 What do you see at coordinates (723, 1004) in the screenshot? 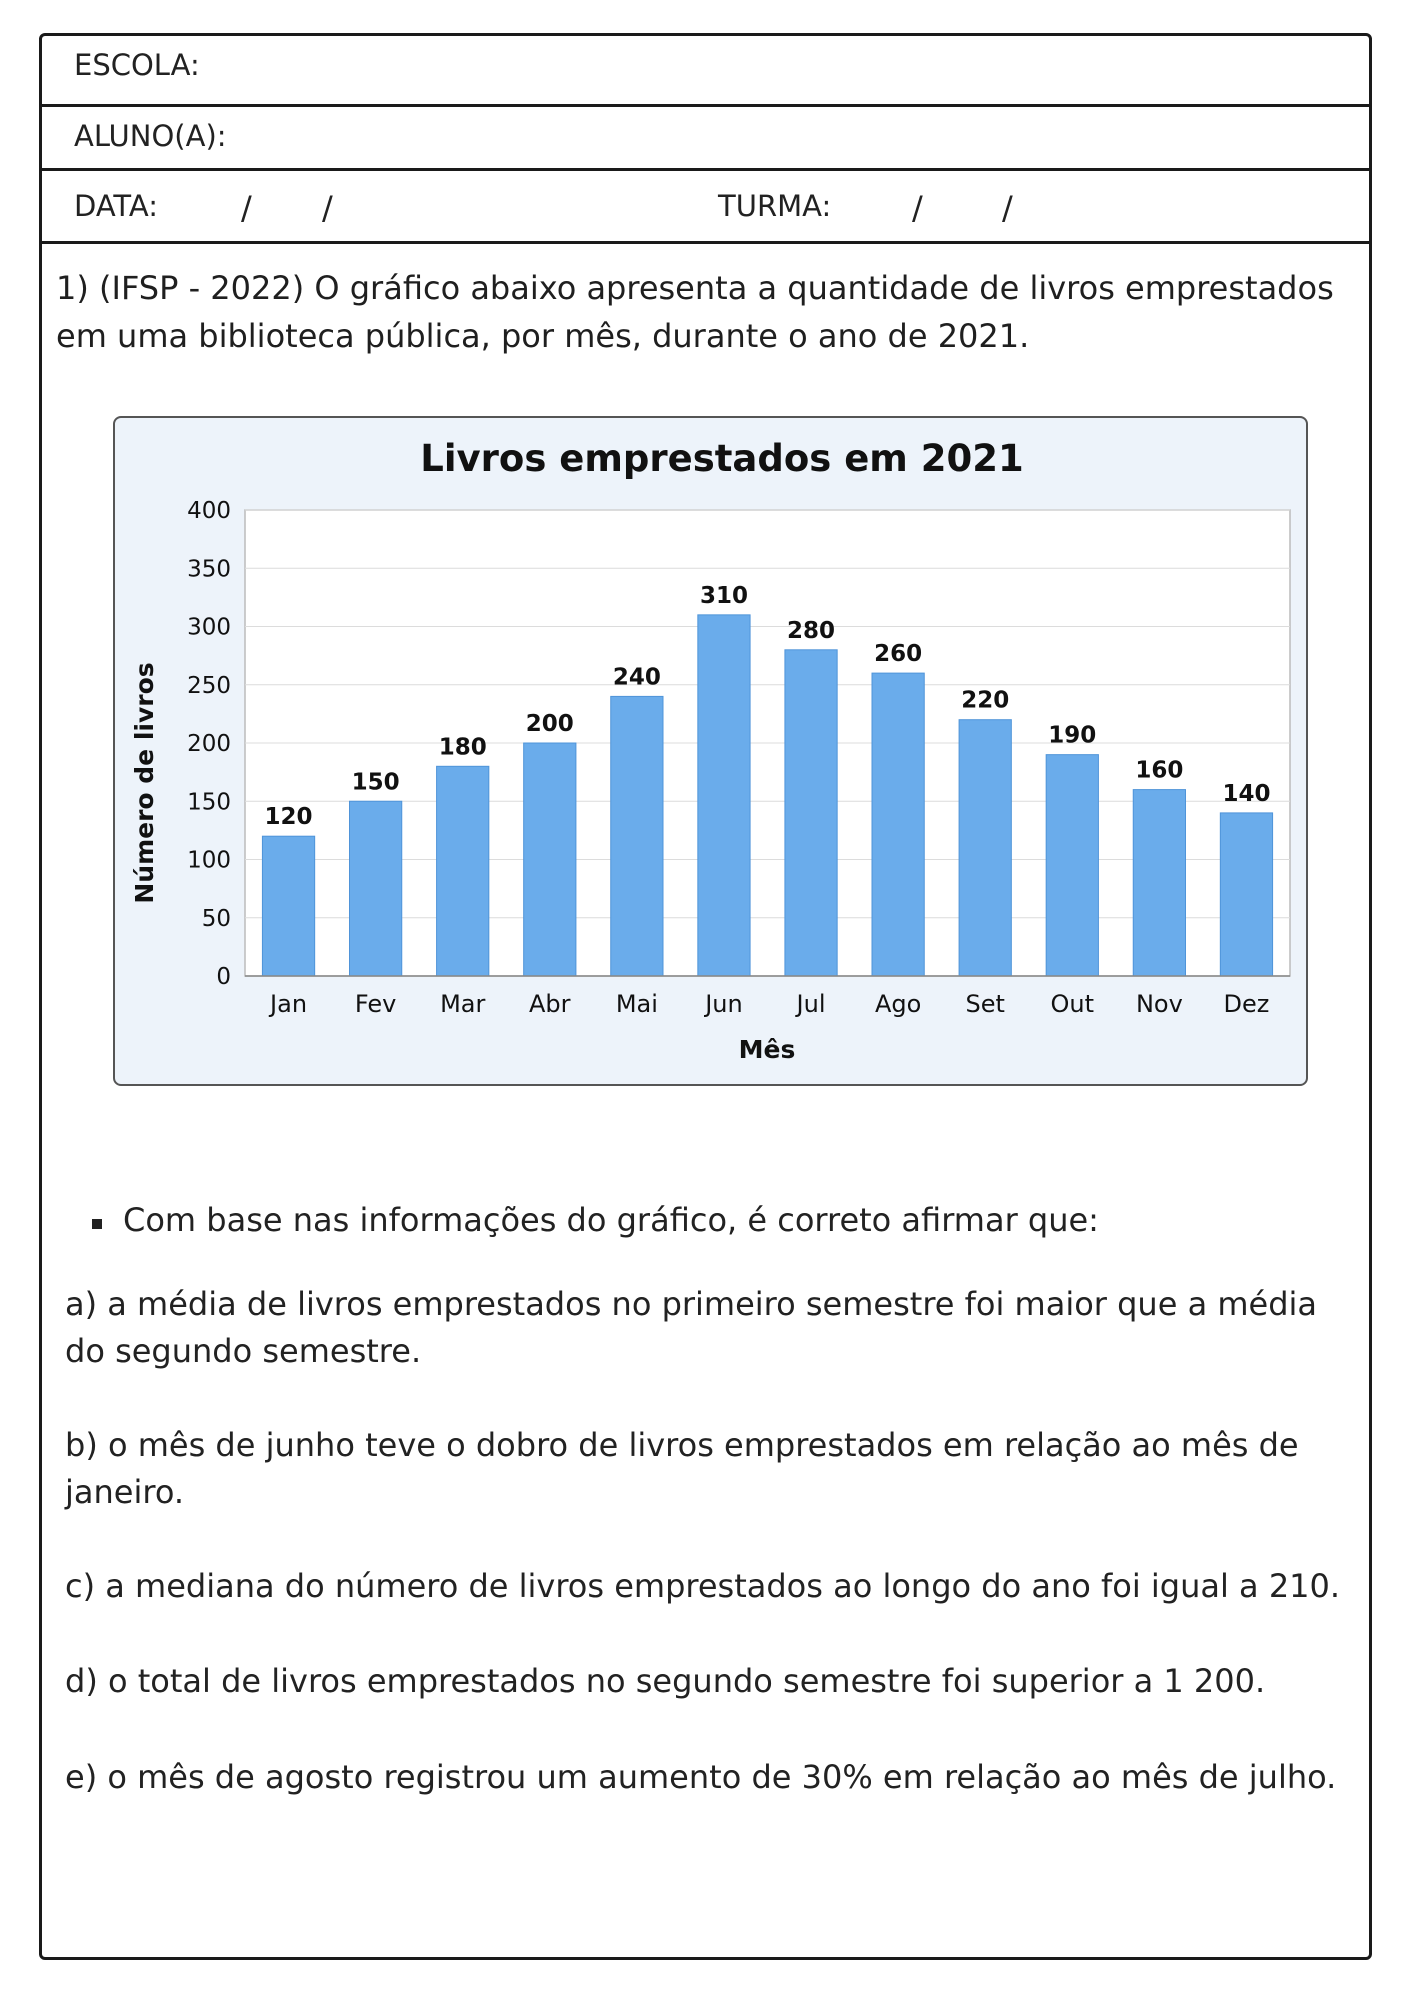
I see `x-tick-label: Jun` at bounding box center [723, 1004].